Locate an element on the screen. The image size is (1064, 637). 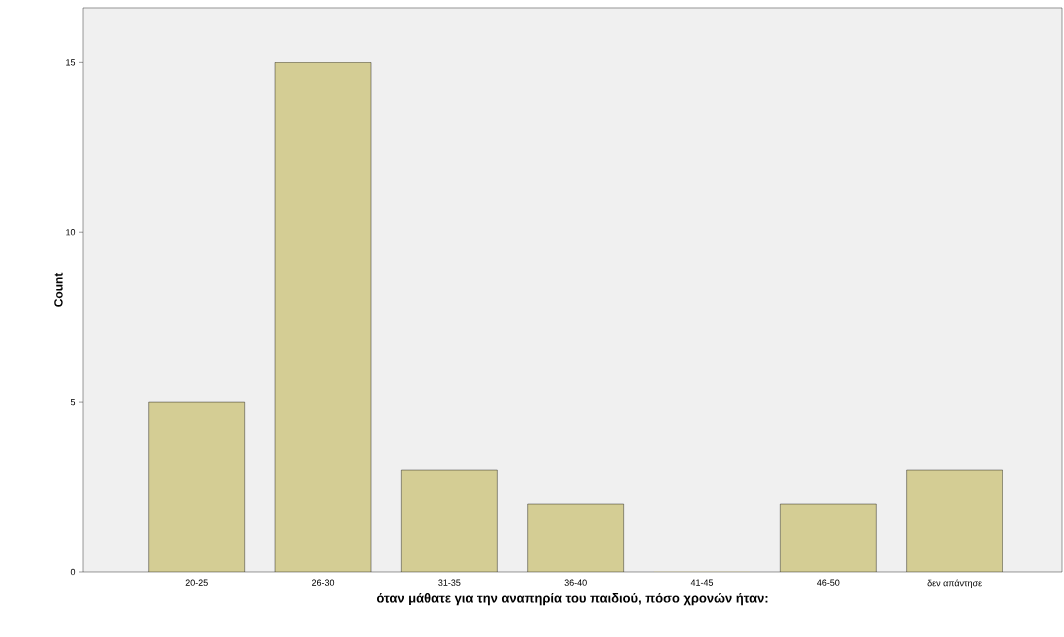
x-tick-label: 36-40 is located at coordinates (575, 582).